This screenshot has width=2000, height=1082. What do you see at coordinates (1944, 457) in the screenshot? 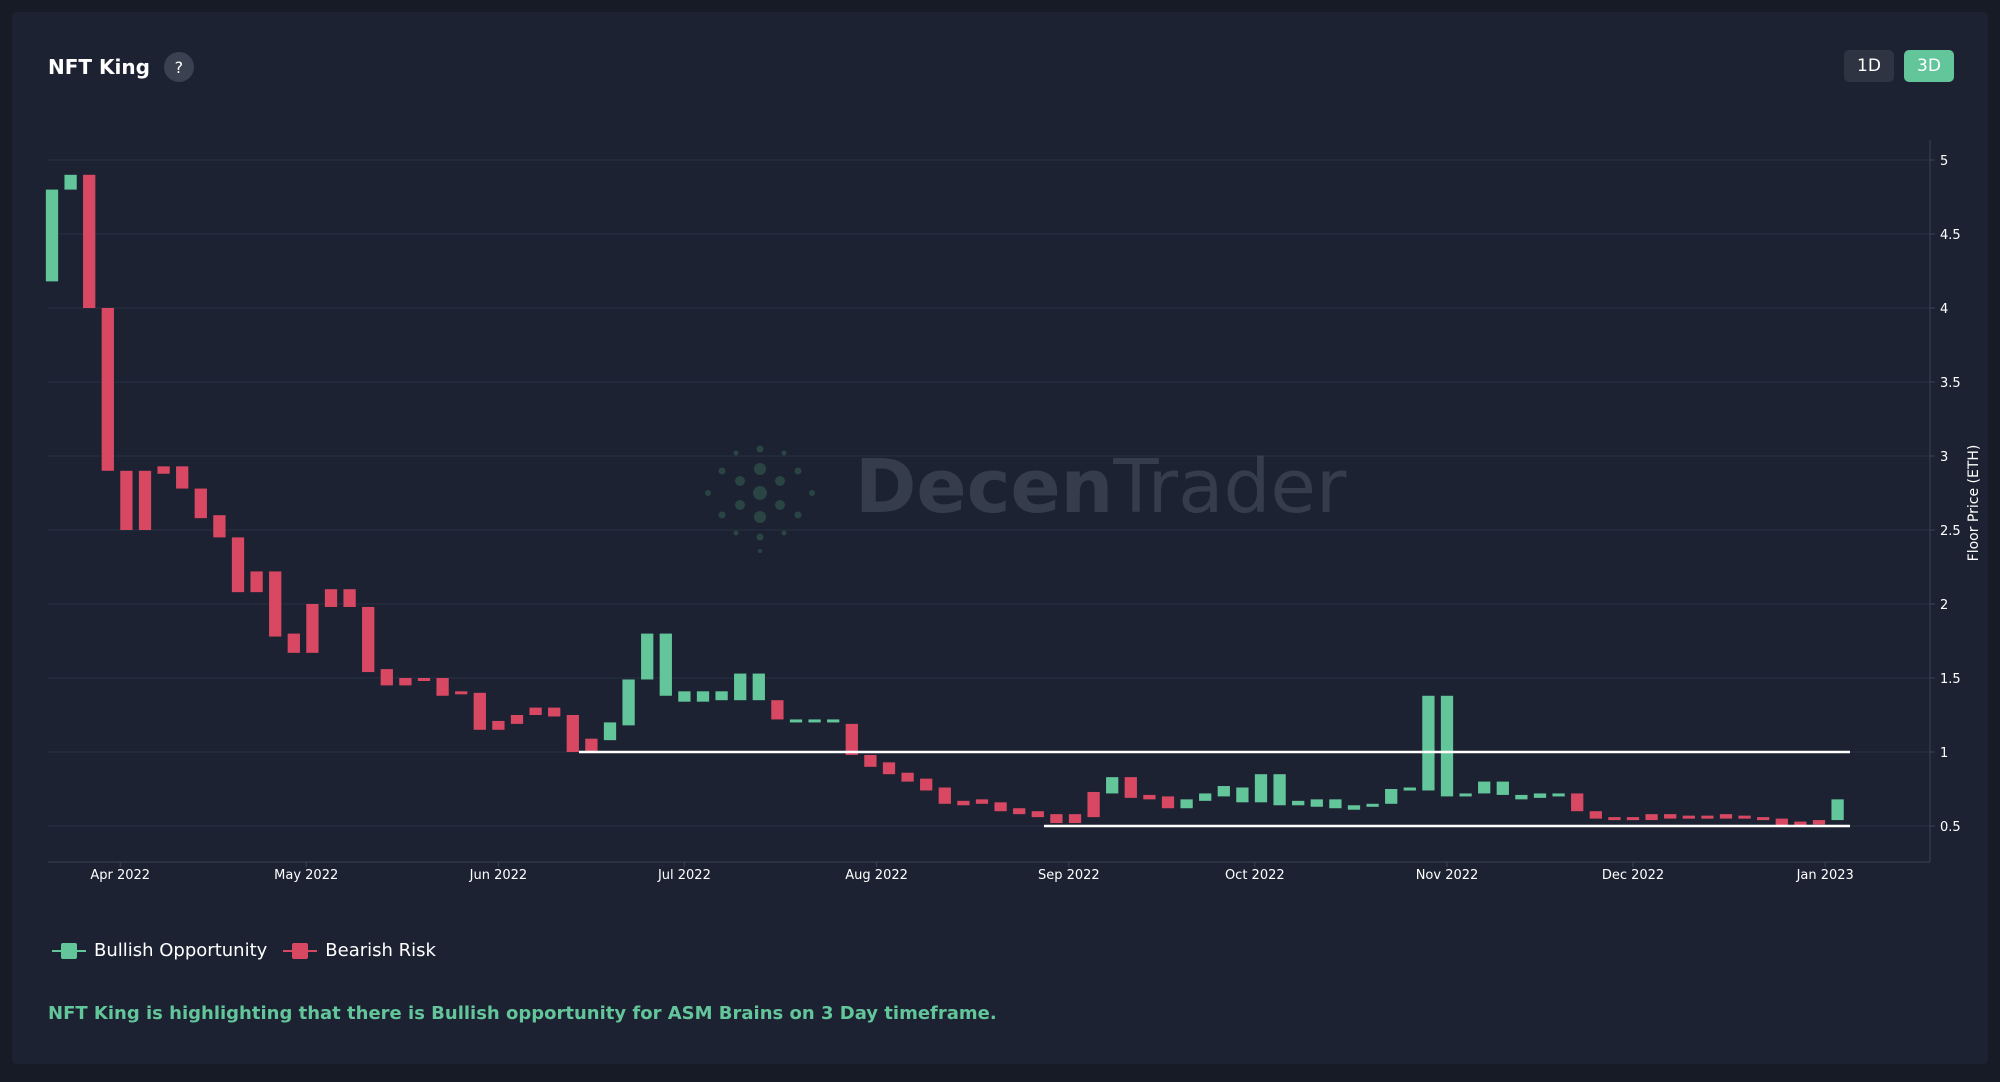
I see `y-tick-label: 3` at bounding box center [1944, 457].